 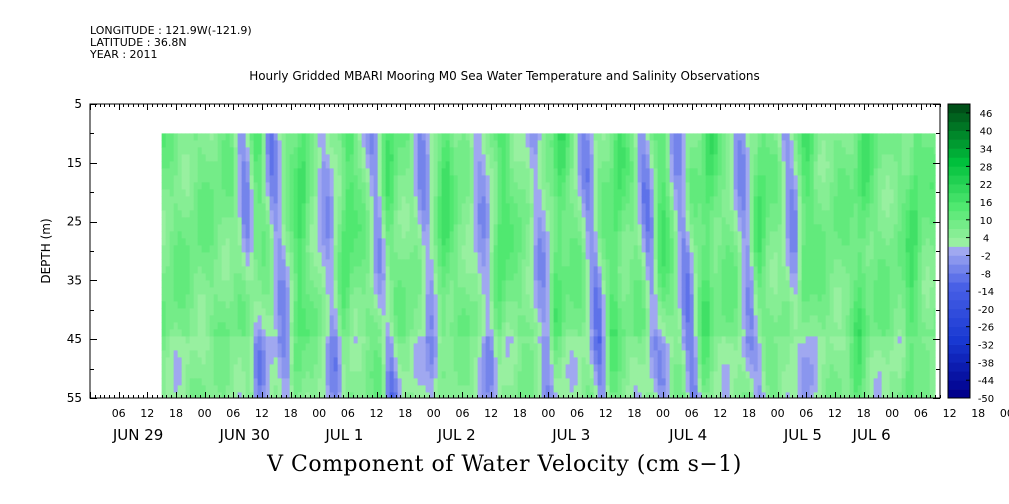 I want to click on colorbar-label: 40, so click(x=986, y=132).